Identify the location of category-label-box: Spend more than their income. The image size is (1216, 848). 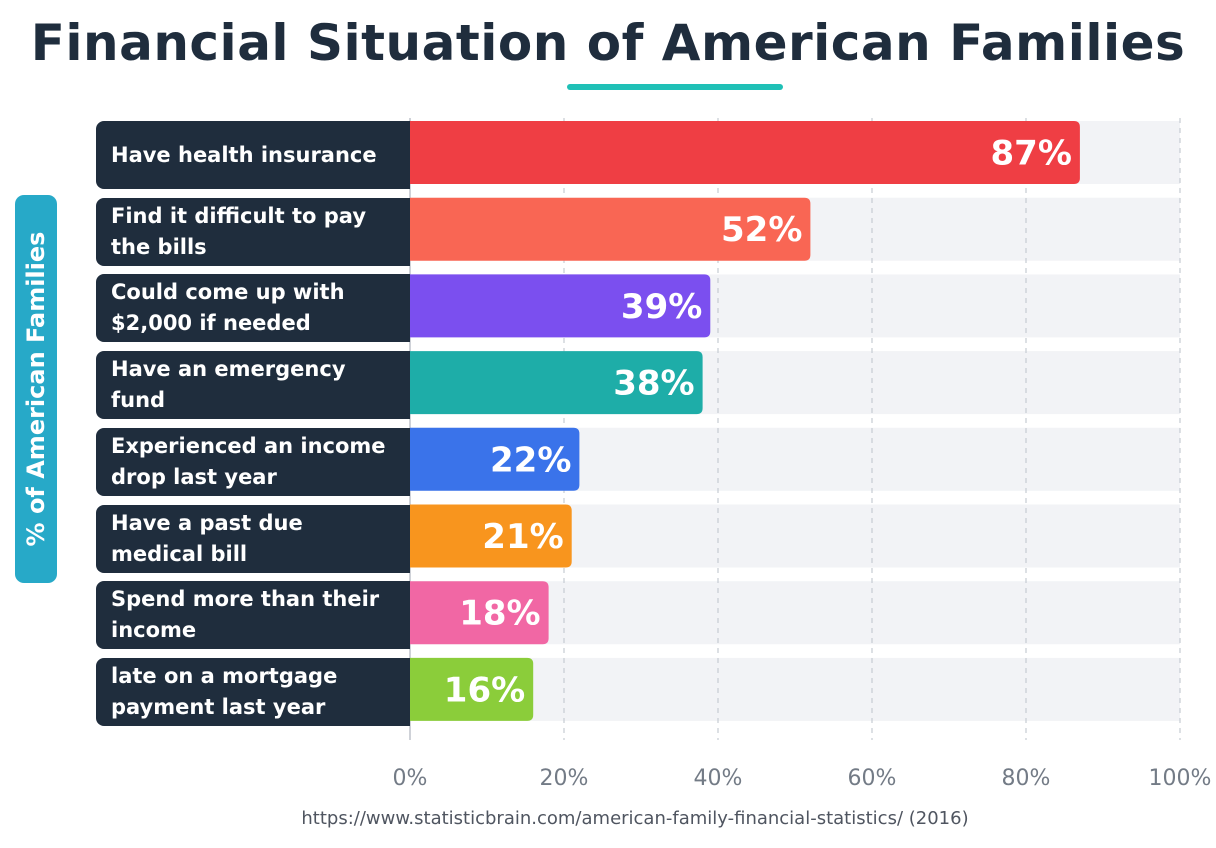
(253, 615).